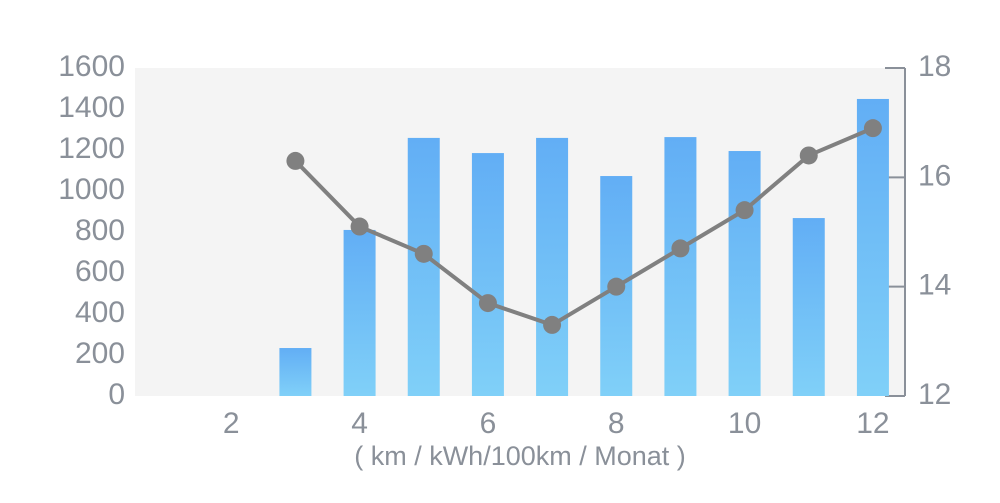 The height and width of the screenshot is (503, 1000). What do you see at coordinates (934, 175) in the screenshot?
I see `y2-tick-label: 16` at bounding box center [934, 175].